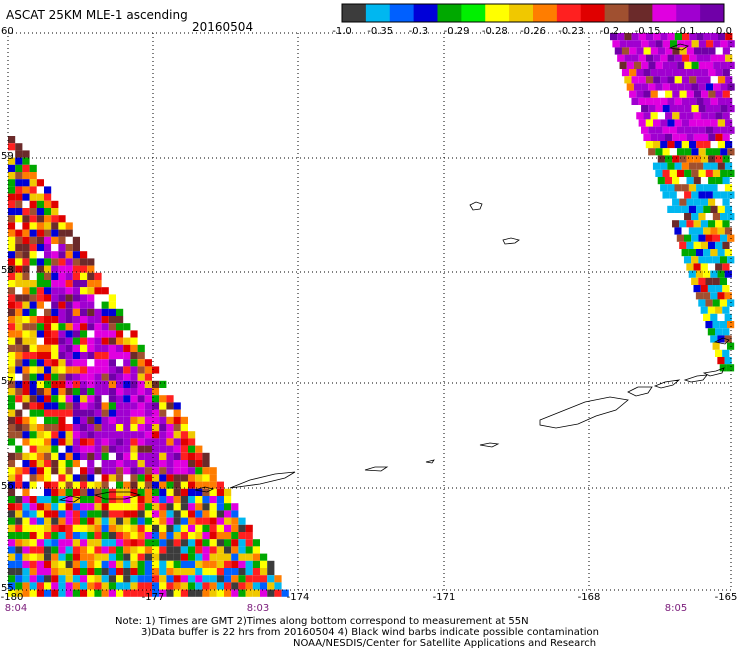 The width and height of the screenshot is (740, 650). I want to click on color-scale-label: -0.2, so click(609, 31).